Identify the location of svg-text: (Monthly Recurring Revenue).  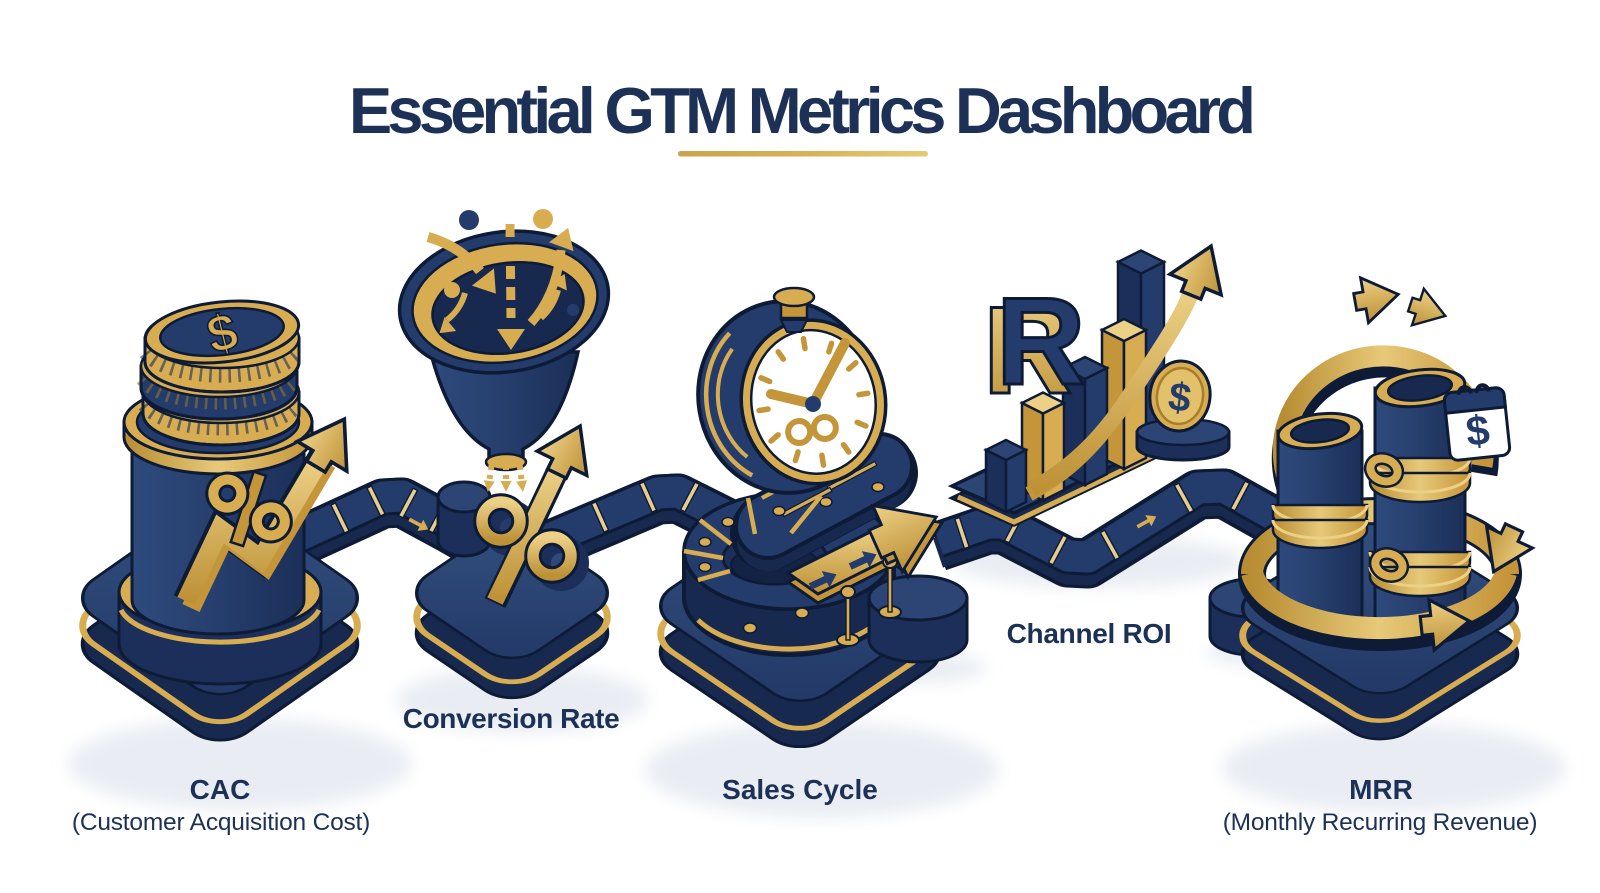
(1380, 822).